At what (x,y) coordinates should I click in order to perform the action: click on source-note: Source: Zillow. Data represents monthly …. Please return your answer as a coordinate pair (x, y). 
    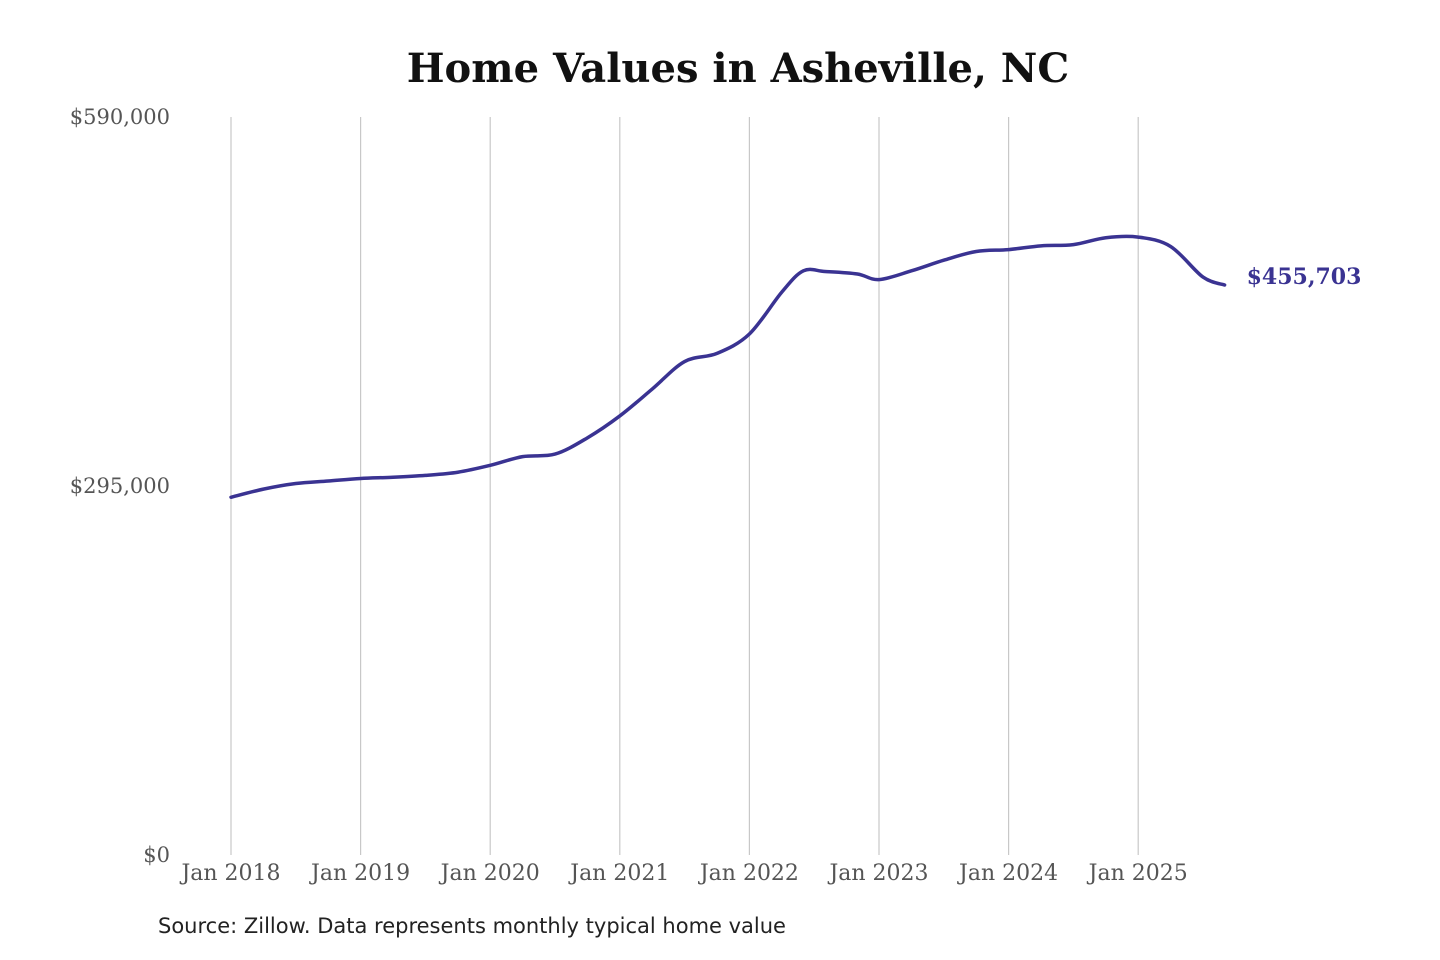
    Looking at the image, I should click on (472, 926).